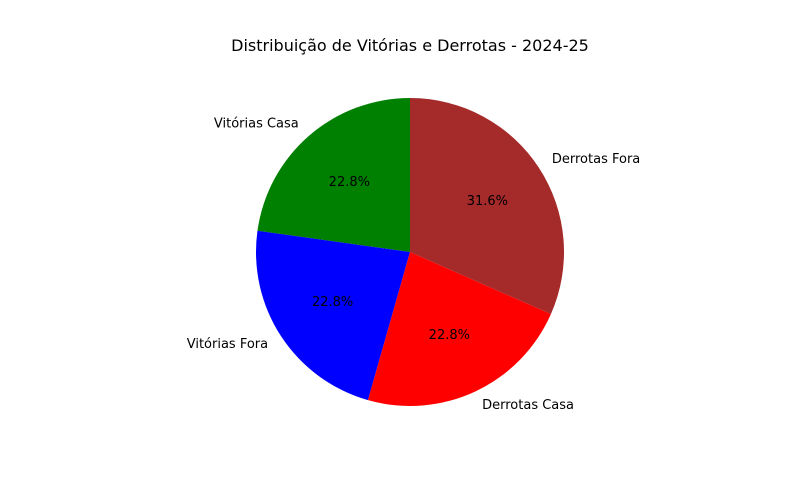  I want to click on pct-label-derrotas-casa: 22.8%, so click(449, 335).